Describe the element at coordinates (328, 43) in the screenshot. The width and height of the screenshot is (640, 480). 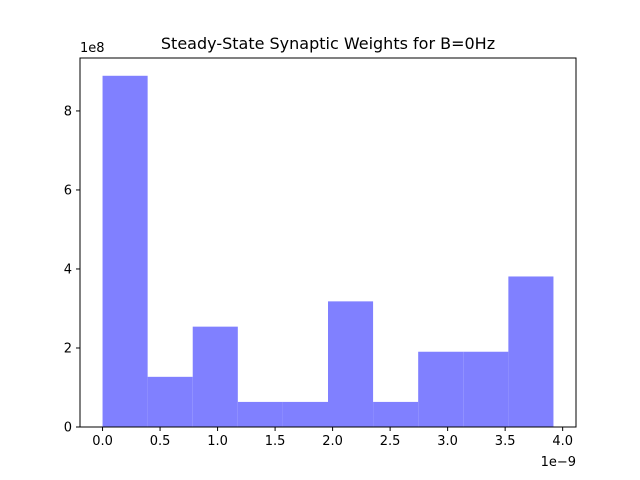
I see `chart-title: Steady-State Synaptic Weights for B=0Hz` at that location.